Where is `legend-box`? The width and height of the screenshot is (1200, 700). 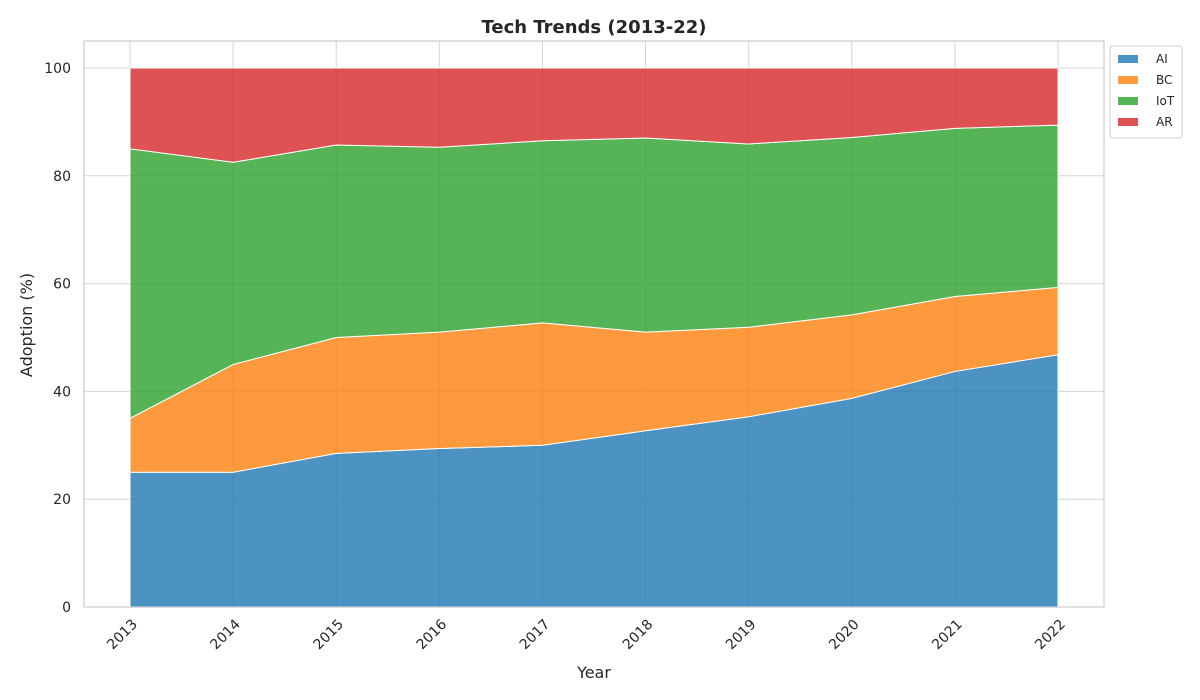
legend-box is located at coordinates (1146, 92).